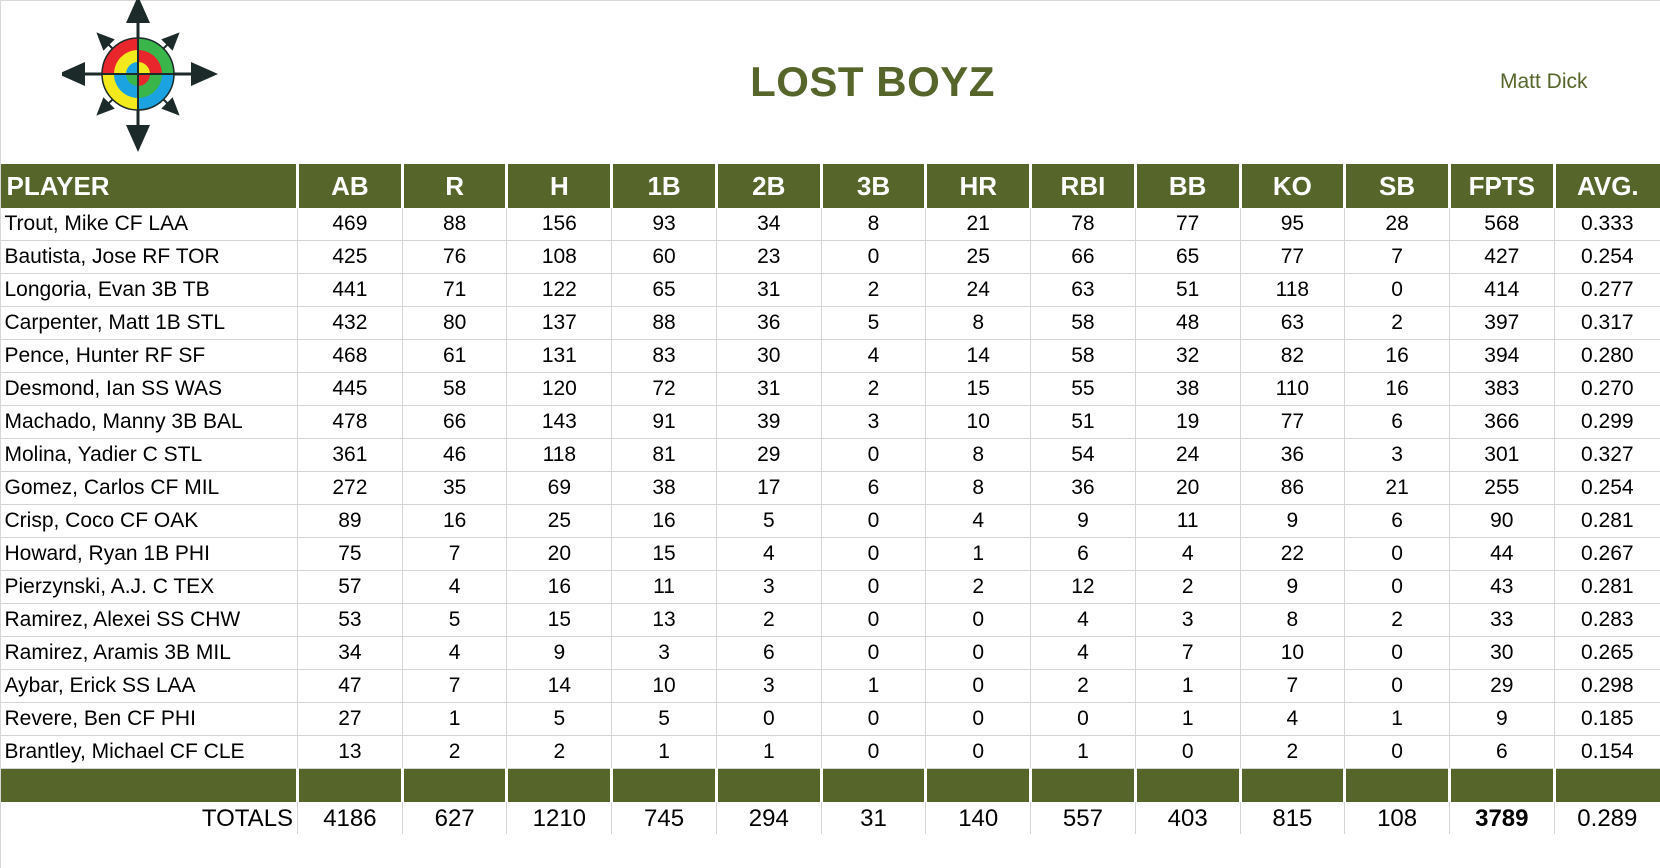 The height and width of the screenshot is (868, 1660). I want to click on total-avg: 0.289, so click(1606, 818).